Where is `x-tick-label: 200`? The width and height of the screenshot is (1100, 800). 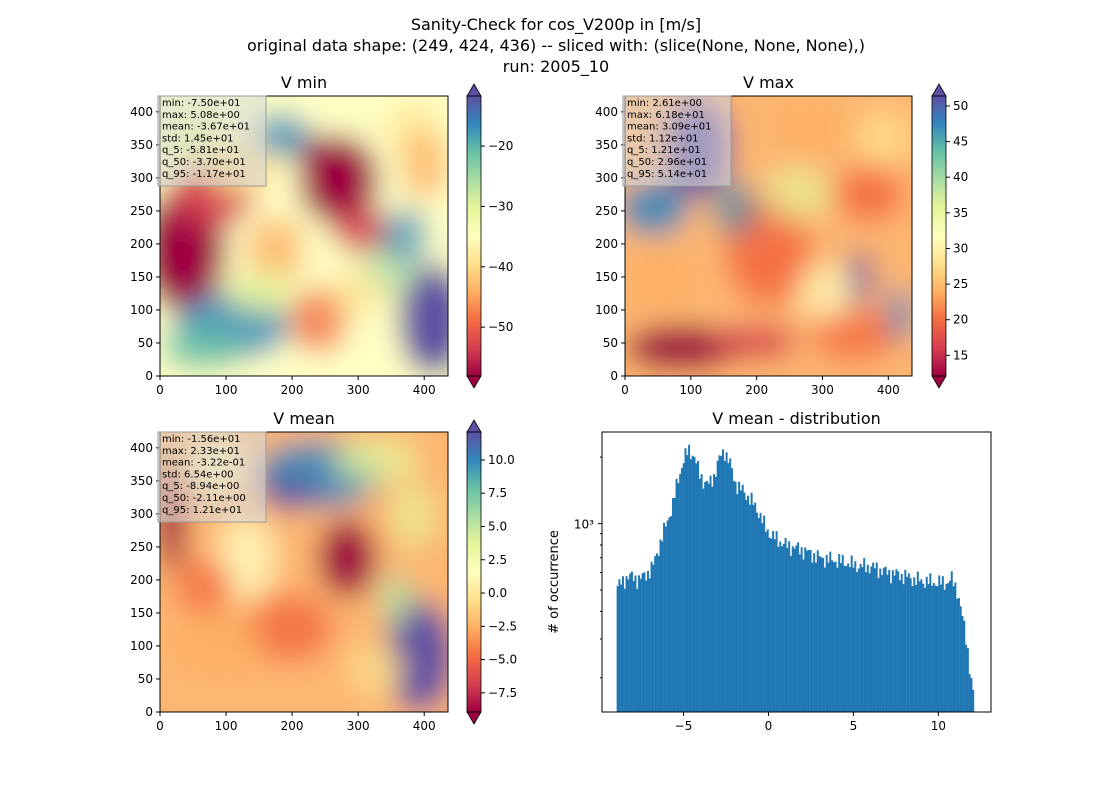 x-tick-label: 200 is located at coordinates (292, 726).